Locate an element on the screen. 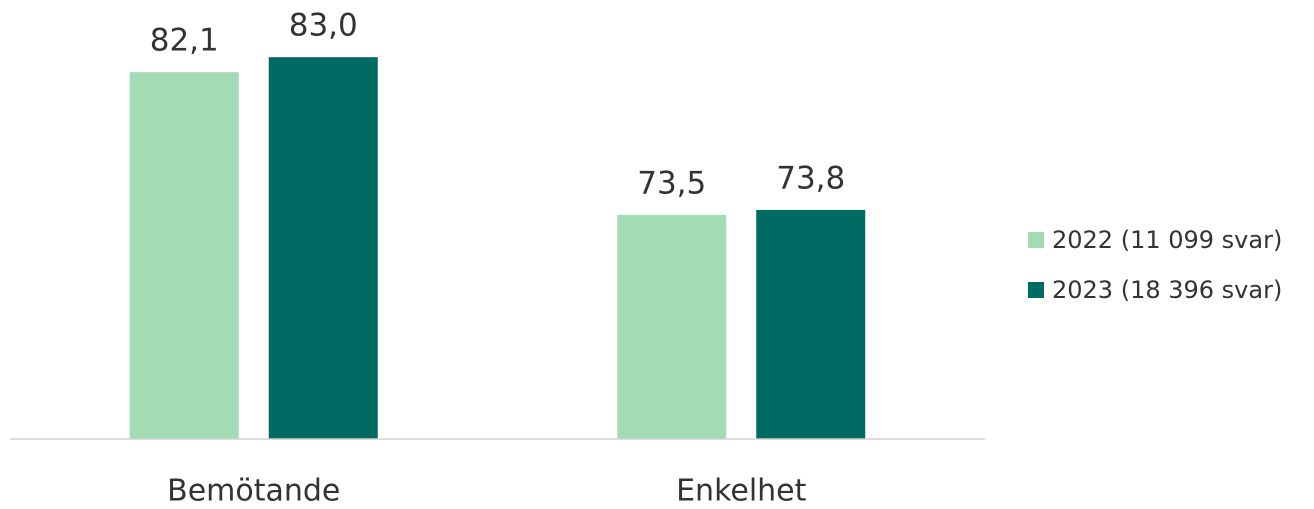  x-tick-label: Enkelhet is located at coordinates (741, 491).